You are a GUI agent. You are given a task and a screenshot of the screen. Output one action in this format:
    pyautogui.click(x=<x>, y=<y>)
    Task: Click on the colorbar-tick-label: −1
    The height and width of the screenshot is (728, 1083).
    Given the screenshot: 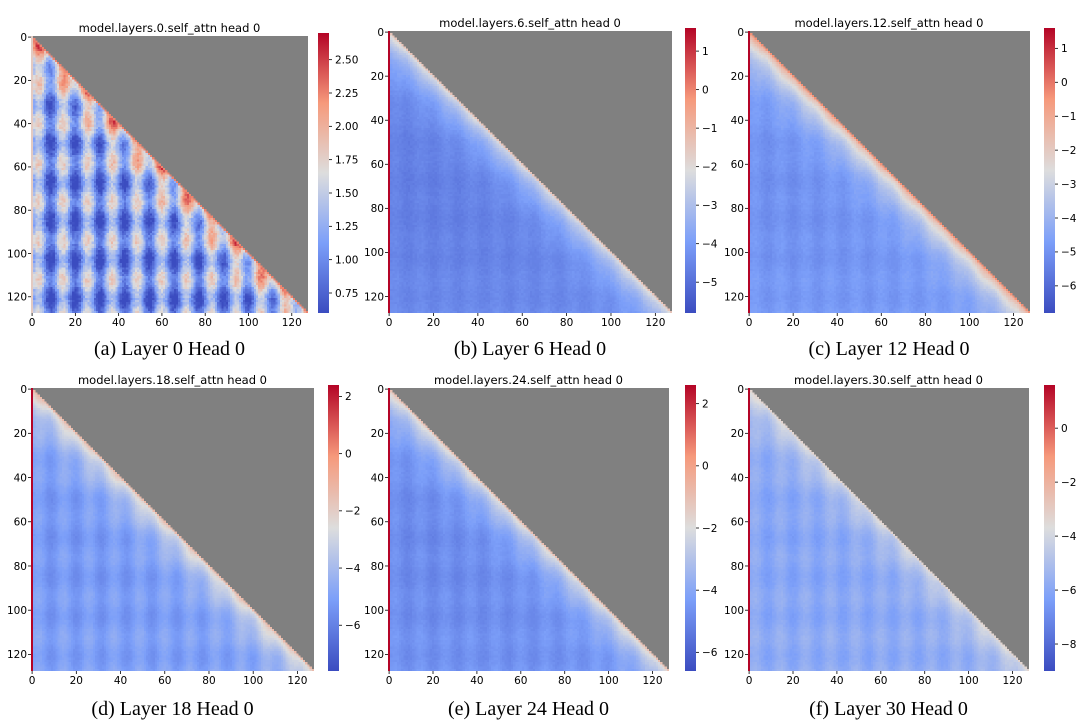 What is the action you would take?
    pyautogui.click(x=1068, y=117)
    